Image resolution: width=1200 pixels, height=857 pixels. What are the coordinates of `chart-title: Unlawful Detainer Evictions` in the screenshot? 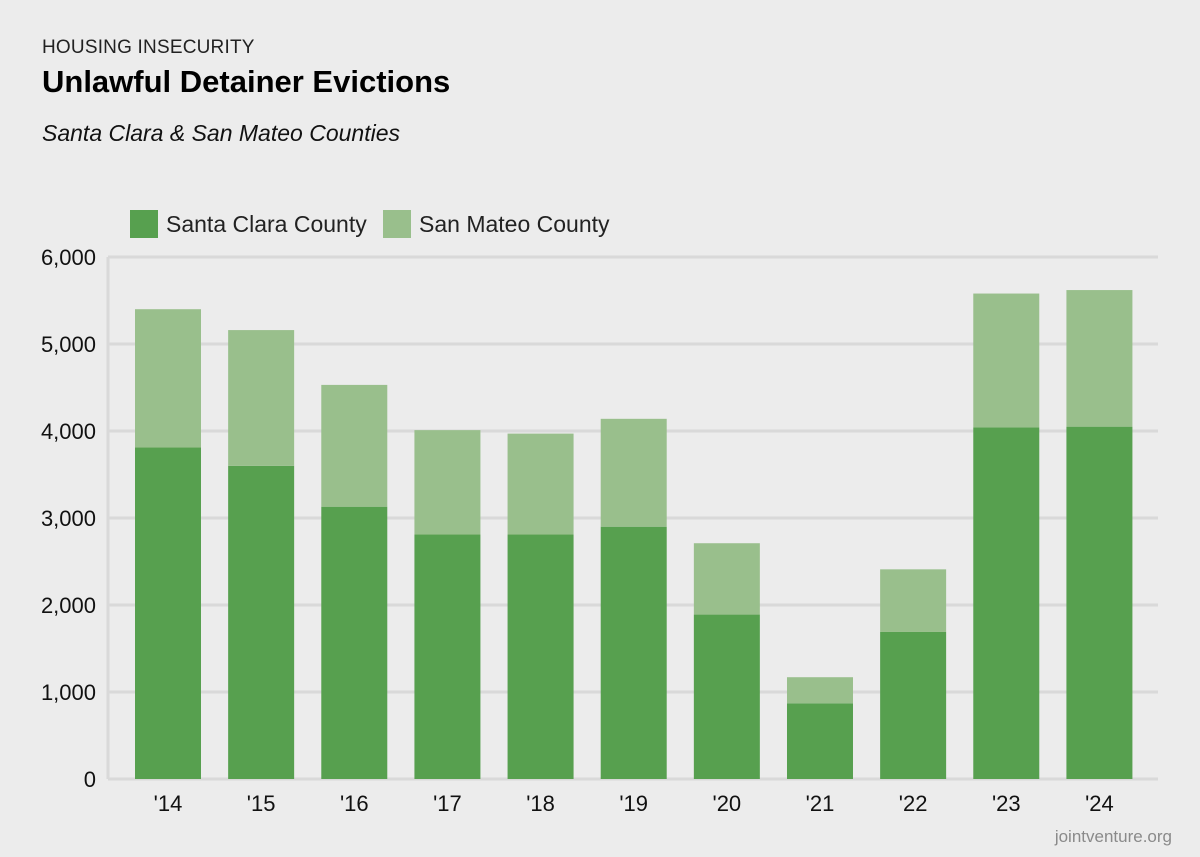 It's located at (246, 81).